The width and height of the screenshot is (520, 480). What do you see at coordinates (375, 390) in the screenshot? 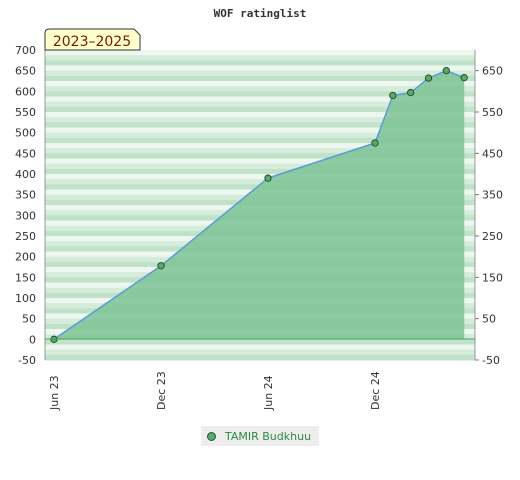
I see `x-tick-label: Dec 24` at bounding box center [375, 390].